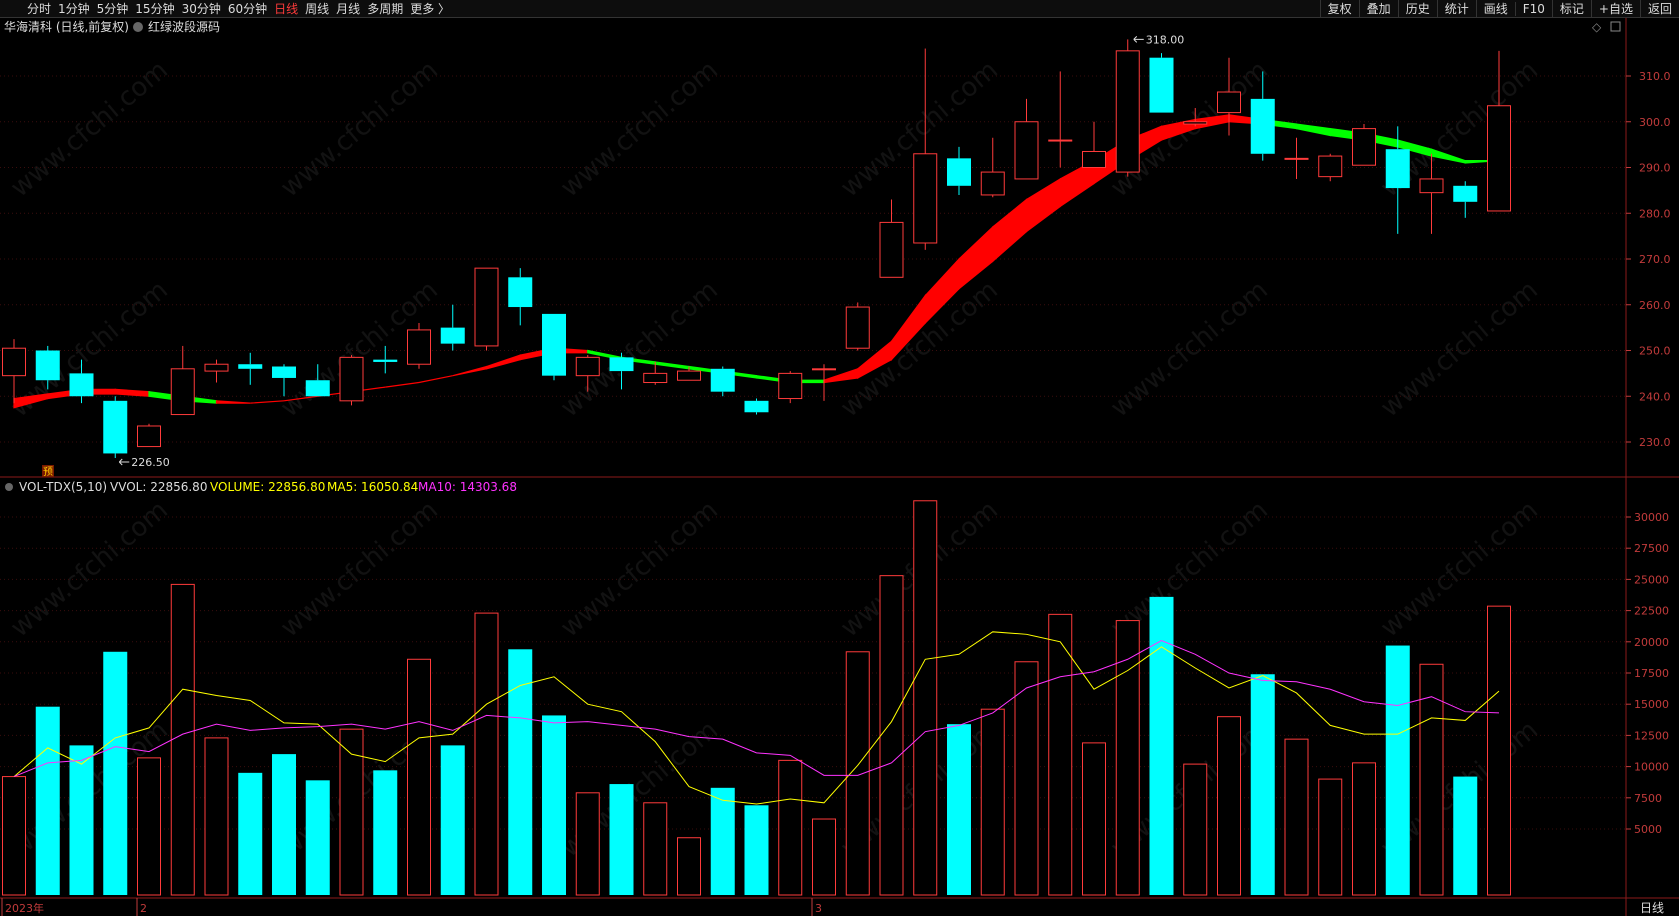 This screenshot has height=916, width=1679. Describe the element at coordinates (1655, 442) in the screenshot. I see `price-tick-label: 230.0` at that location.